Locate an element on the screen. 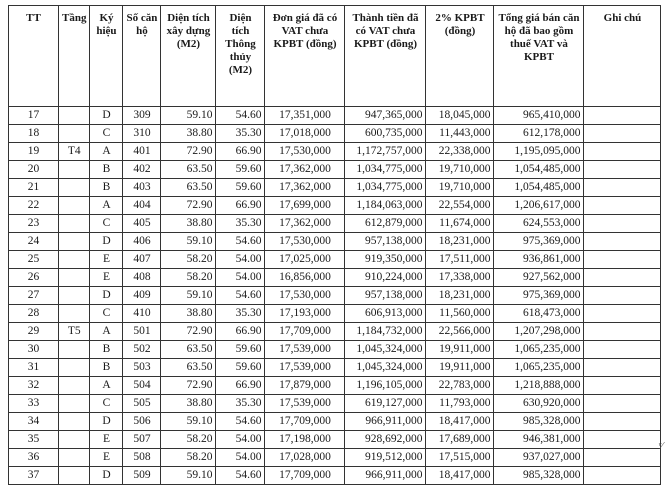  cell-tt: 26 is located at coordinates (33, 277).